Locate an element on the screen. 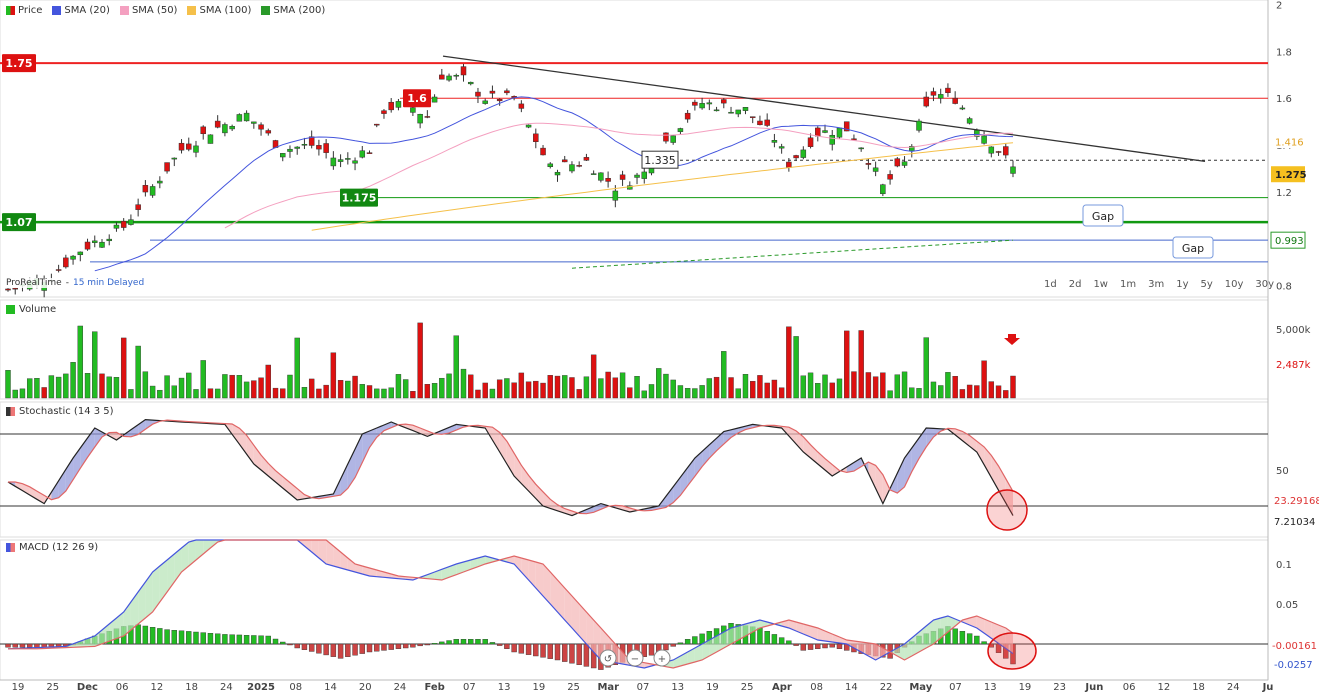 This screenshot has height=692, width=1319. x-tick-label: Ju is located at coordinates (1268, 687).